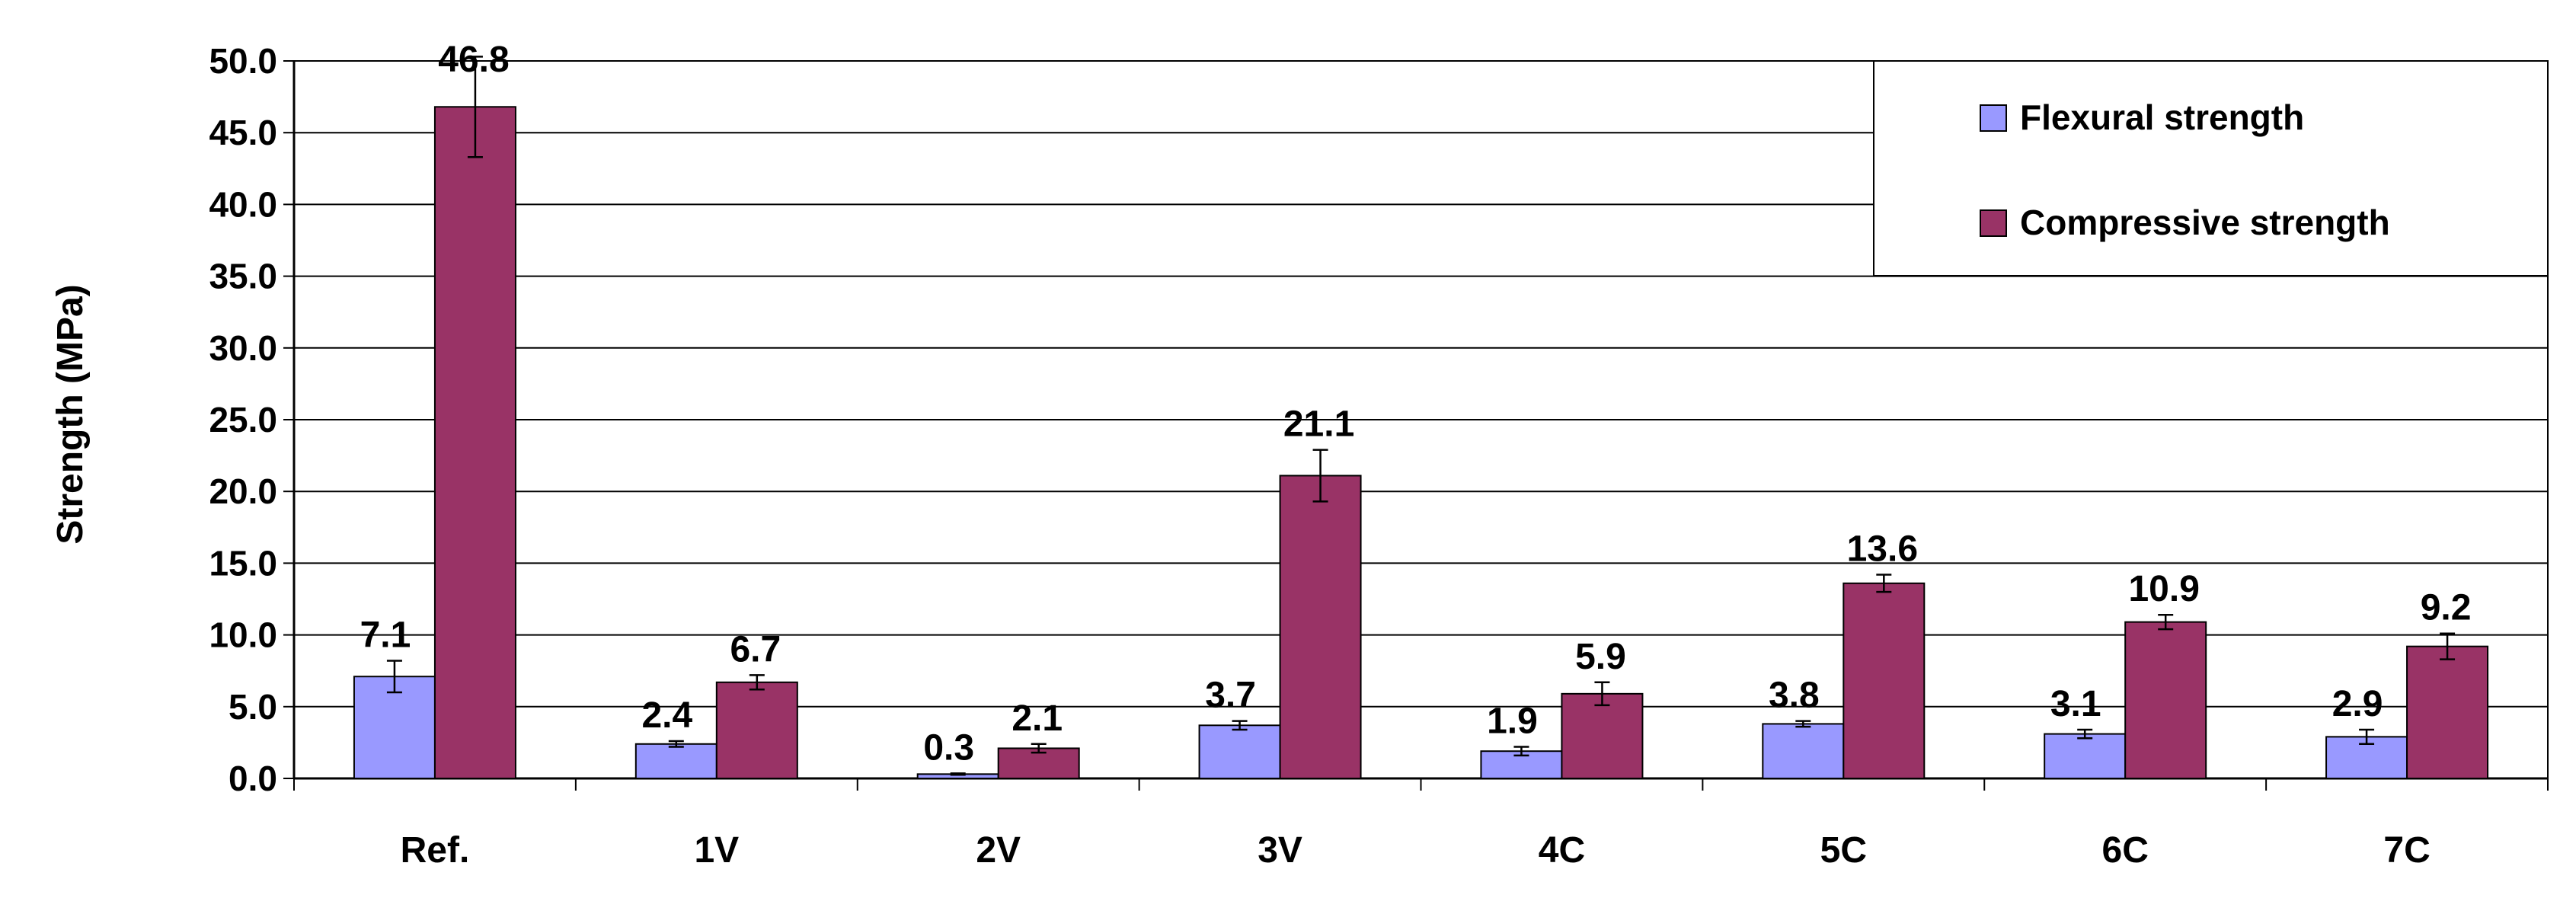 The height and width of the screenshot is (898, 2576). What do you see at coordinates (71, 414) in the screenshot?
I see `y-axis-label: Strength (MPa)` at bounding box center [71, 414].